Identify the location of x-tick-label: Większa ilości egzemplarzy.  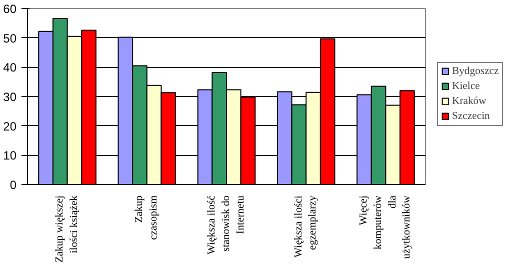
(306, 226).